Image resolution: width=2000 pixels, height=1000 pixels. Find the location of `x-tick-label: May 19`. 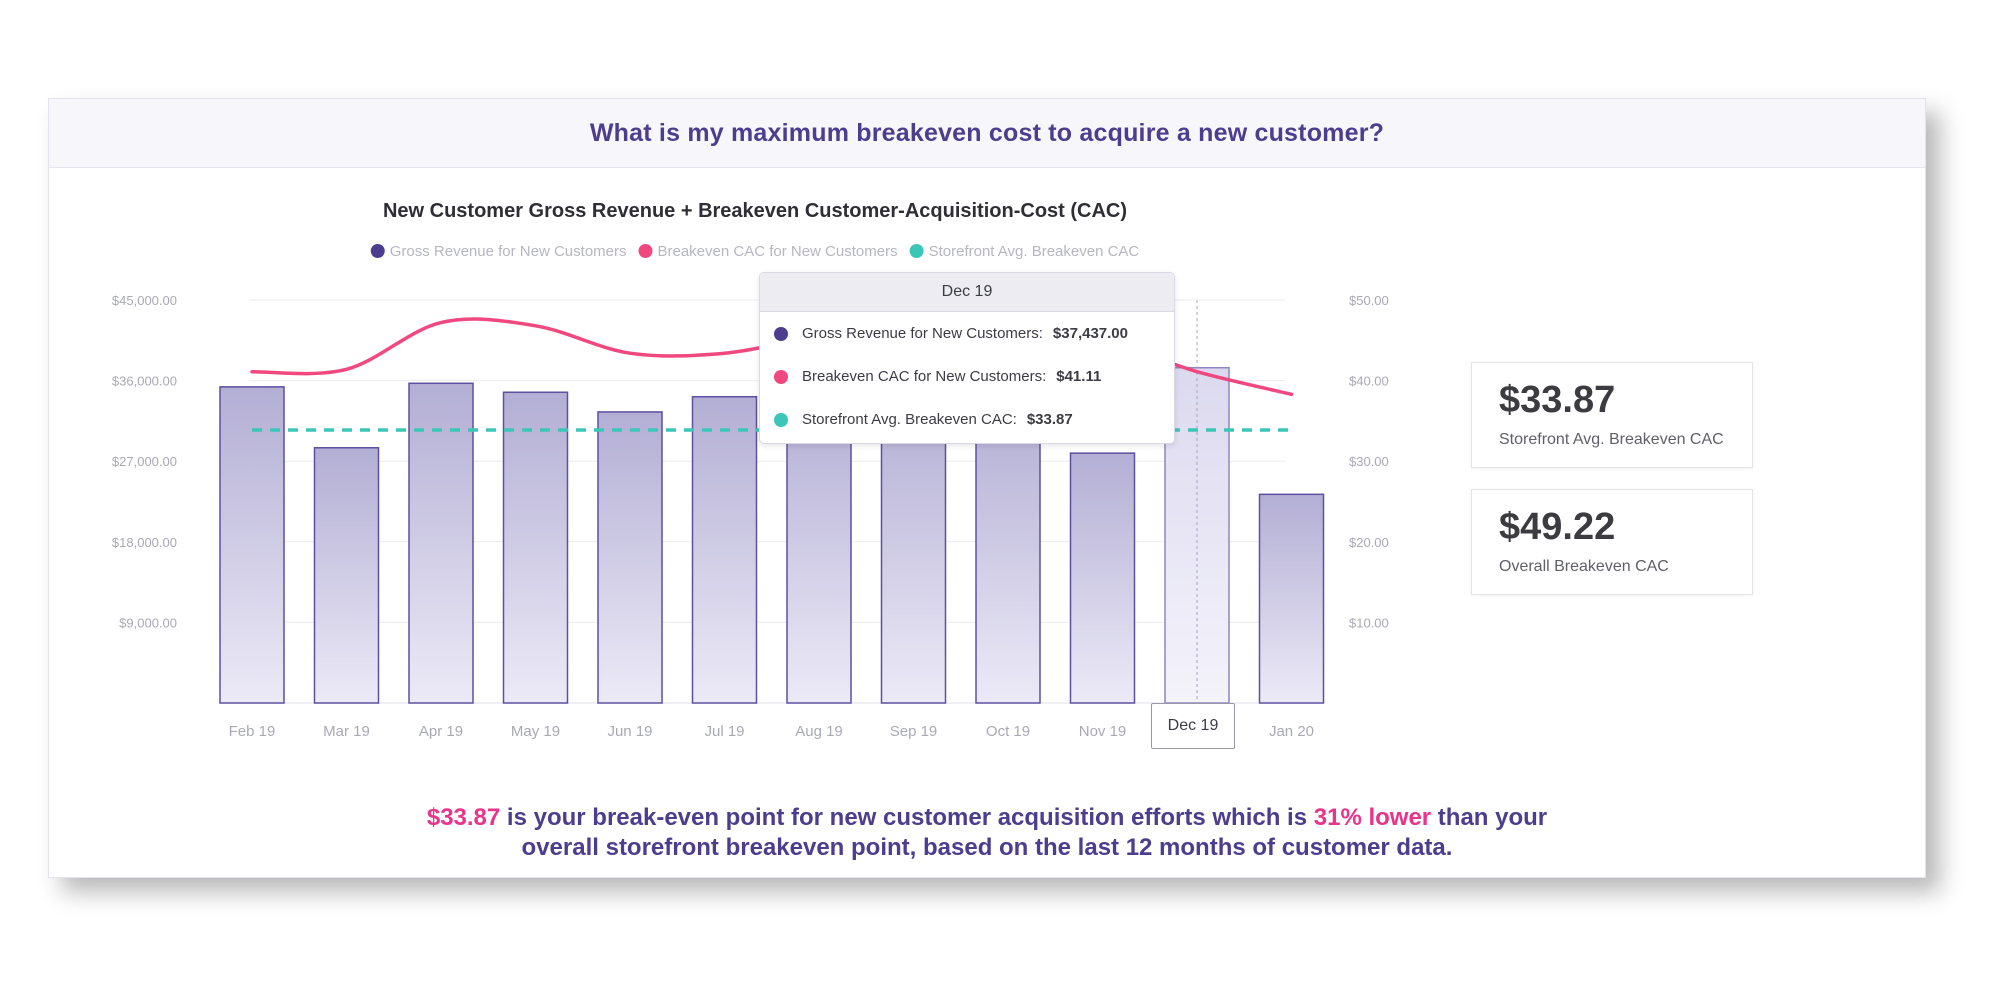

x-tick-label: May 19 is located at coordinates (535, 731).